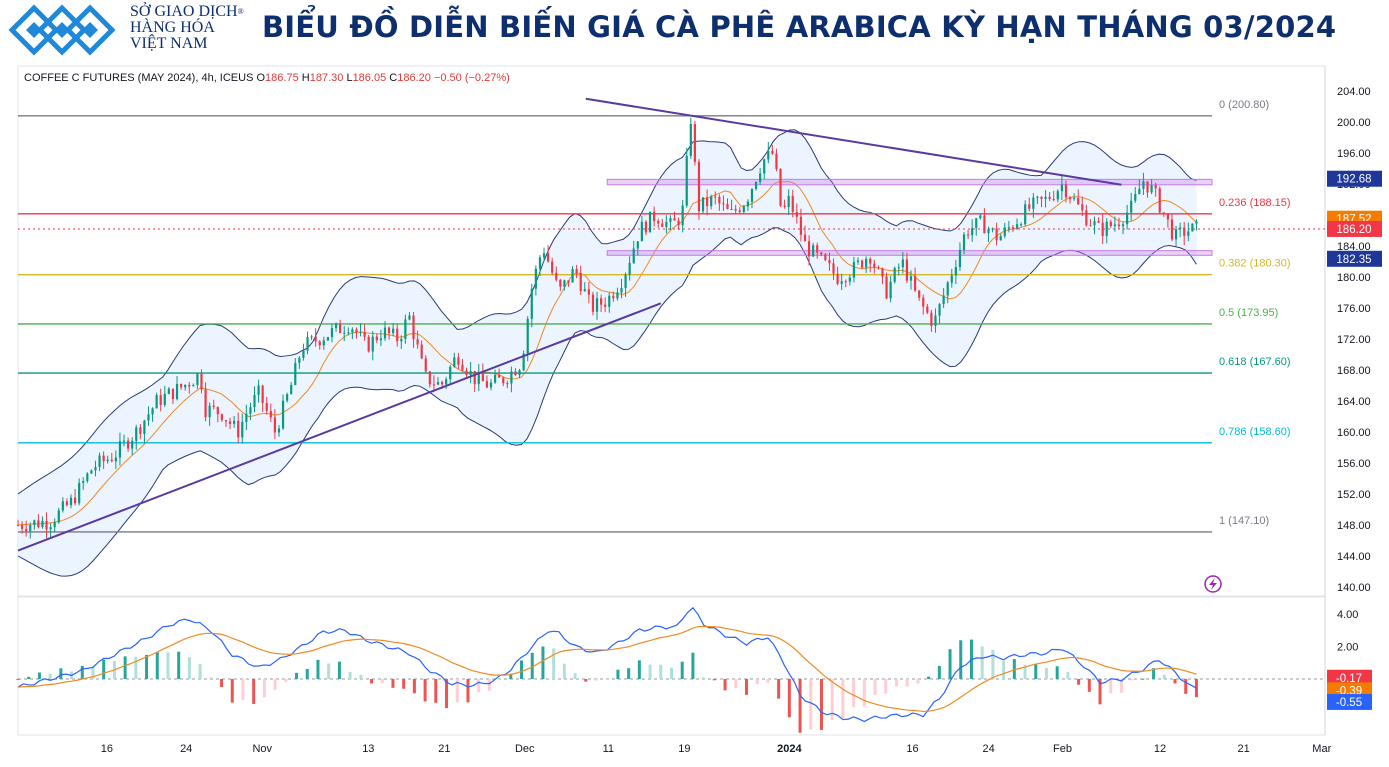 This screenshot has width=1389, height=767. I want to click on brand-line-1: SỞ GIAO DỊCH, so click(184, 11).